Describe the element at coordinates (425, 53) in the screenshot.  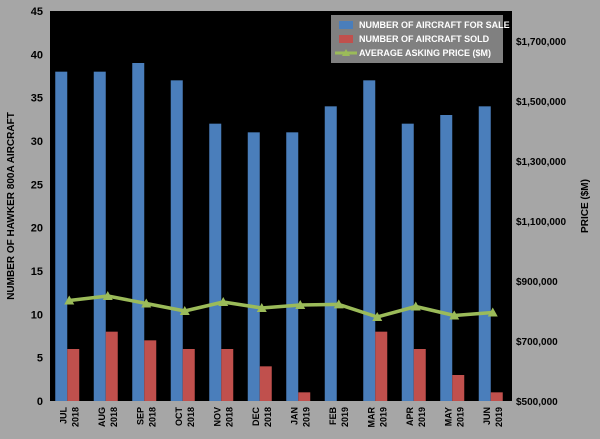
I see `legend-label-price: AVERAGE ASKING PRICE ($M)` at that location.